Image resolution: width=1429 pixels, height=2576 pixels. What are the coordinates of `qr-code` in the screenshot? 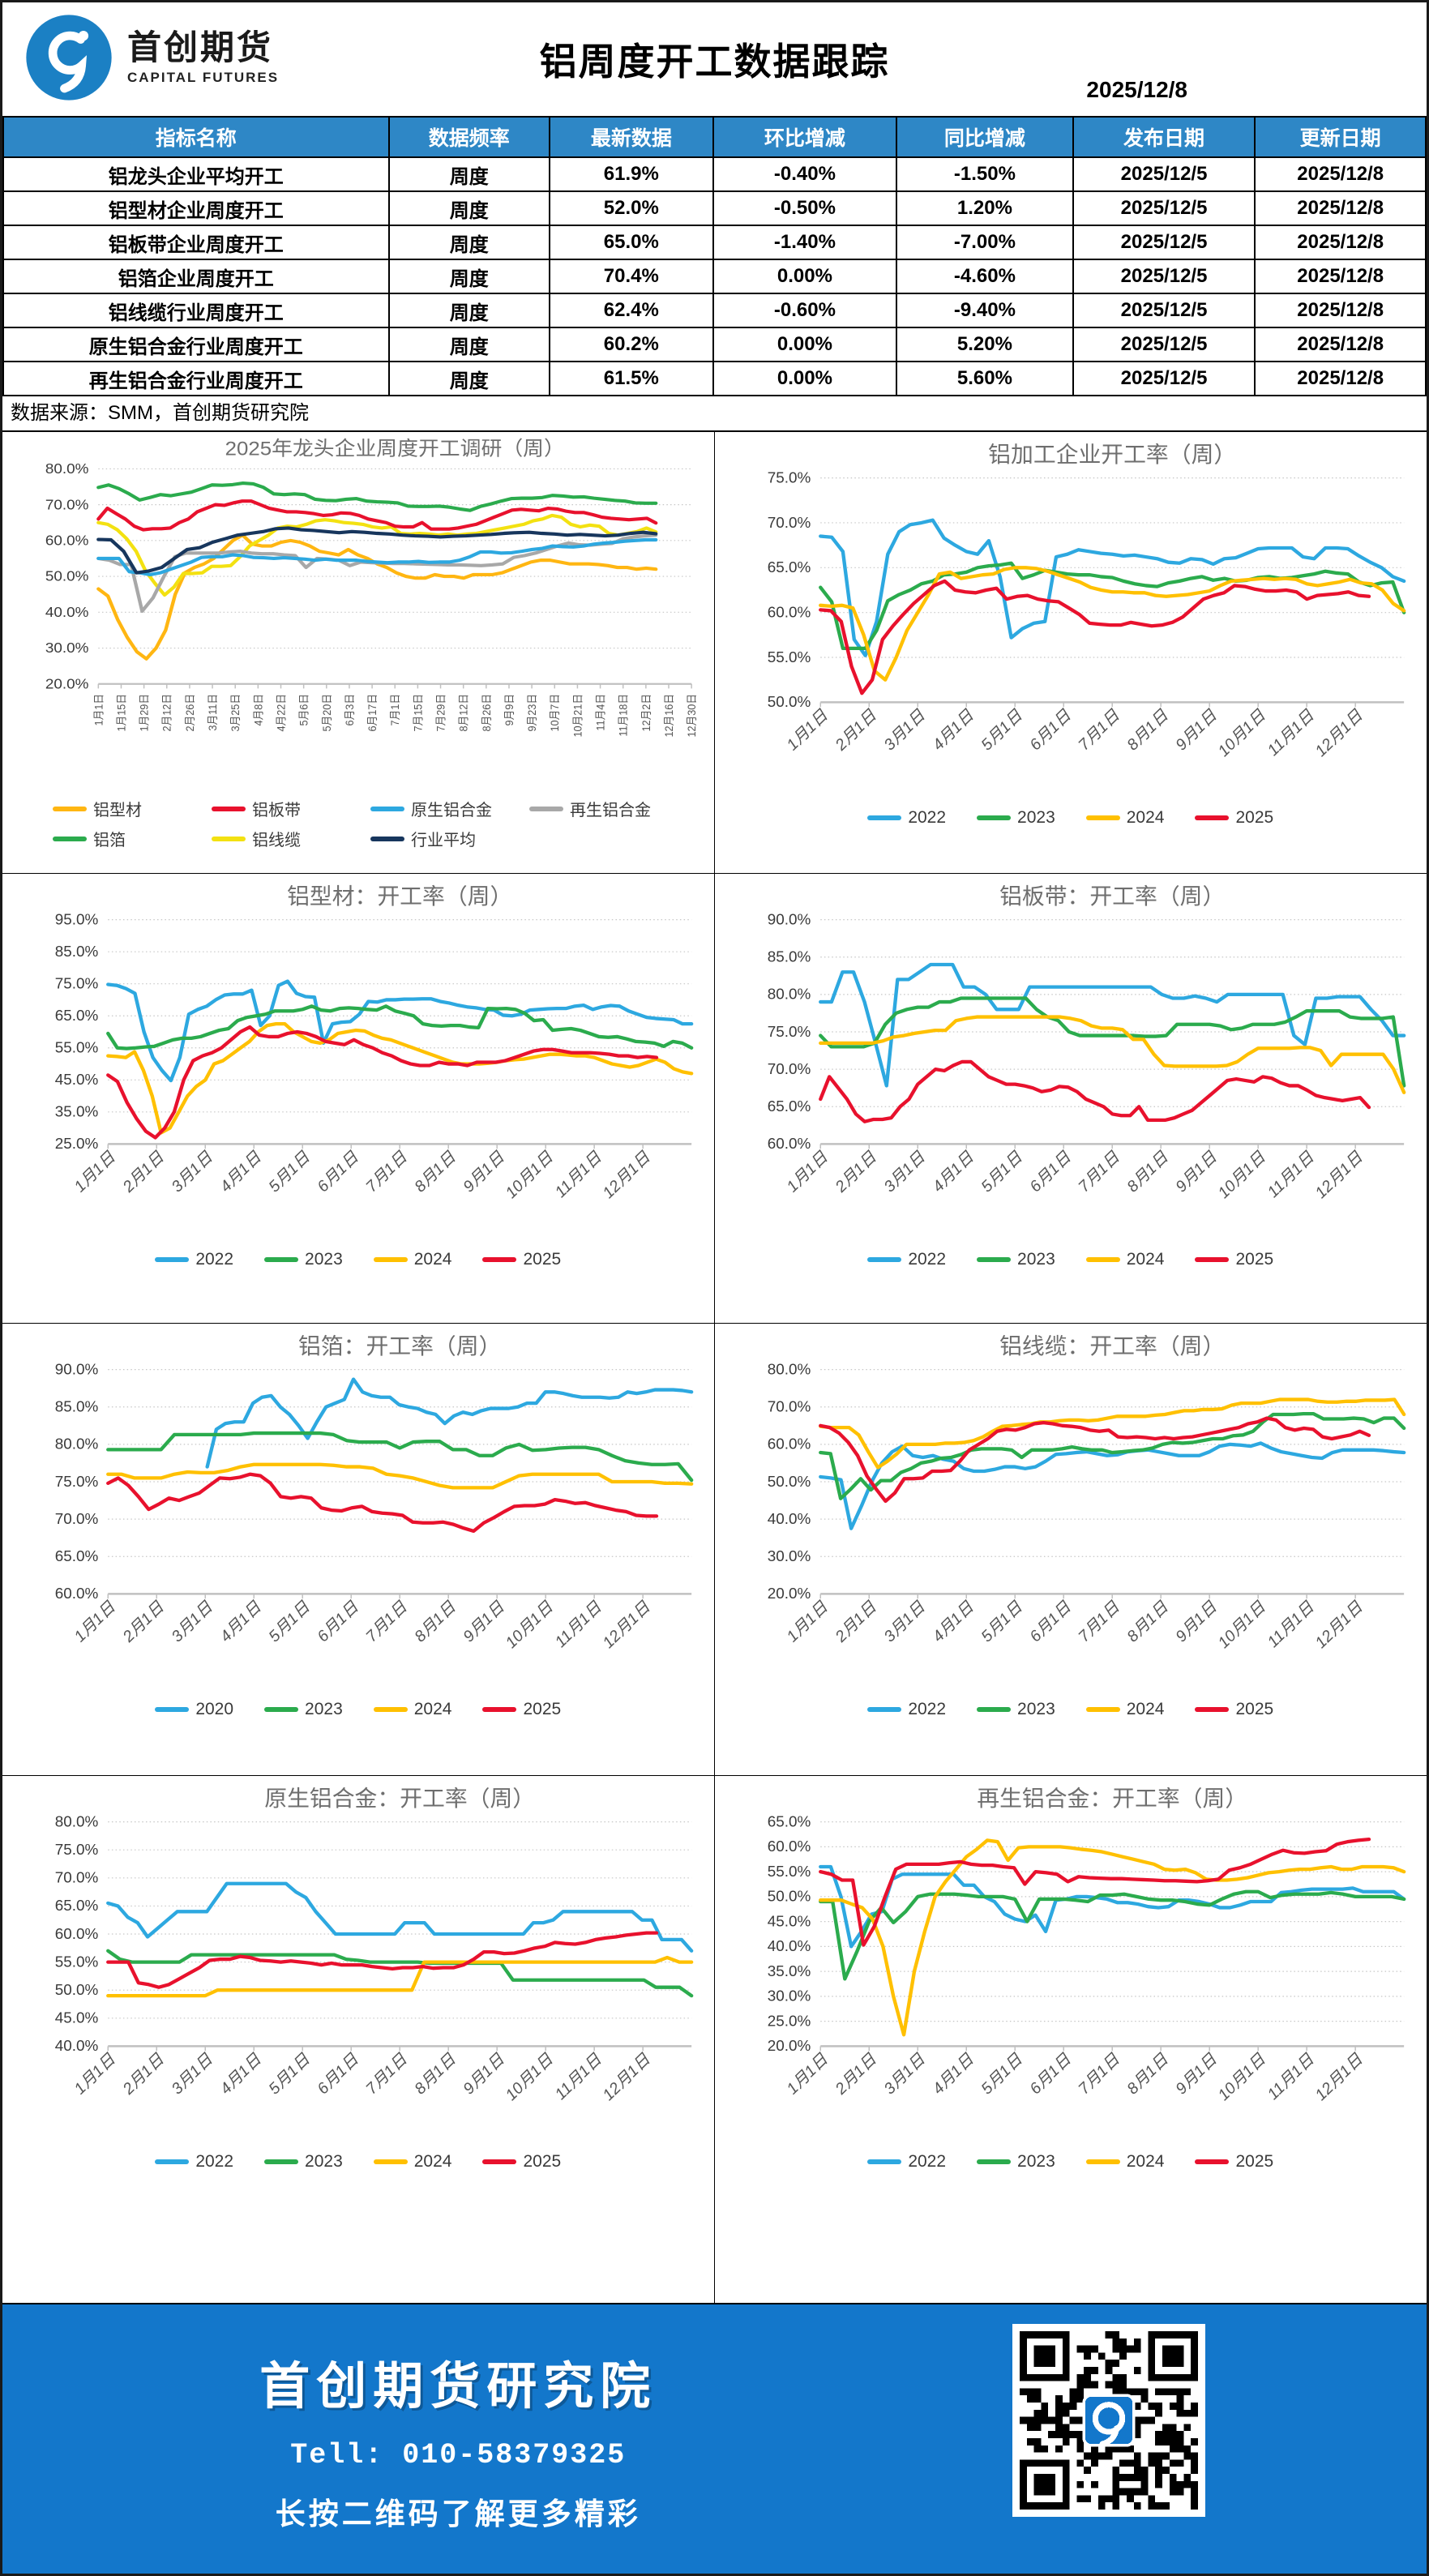 It's located at (1108, 2420).